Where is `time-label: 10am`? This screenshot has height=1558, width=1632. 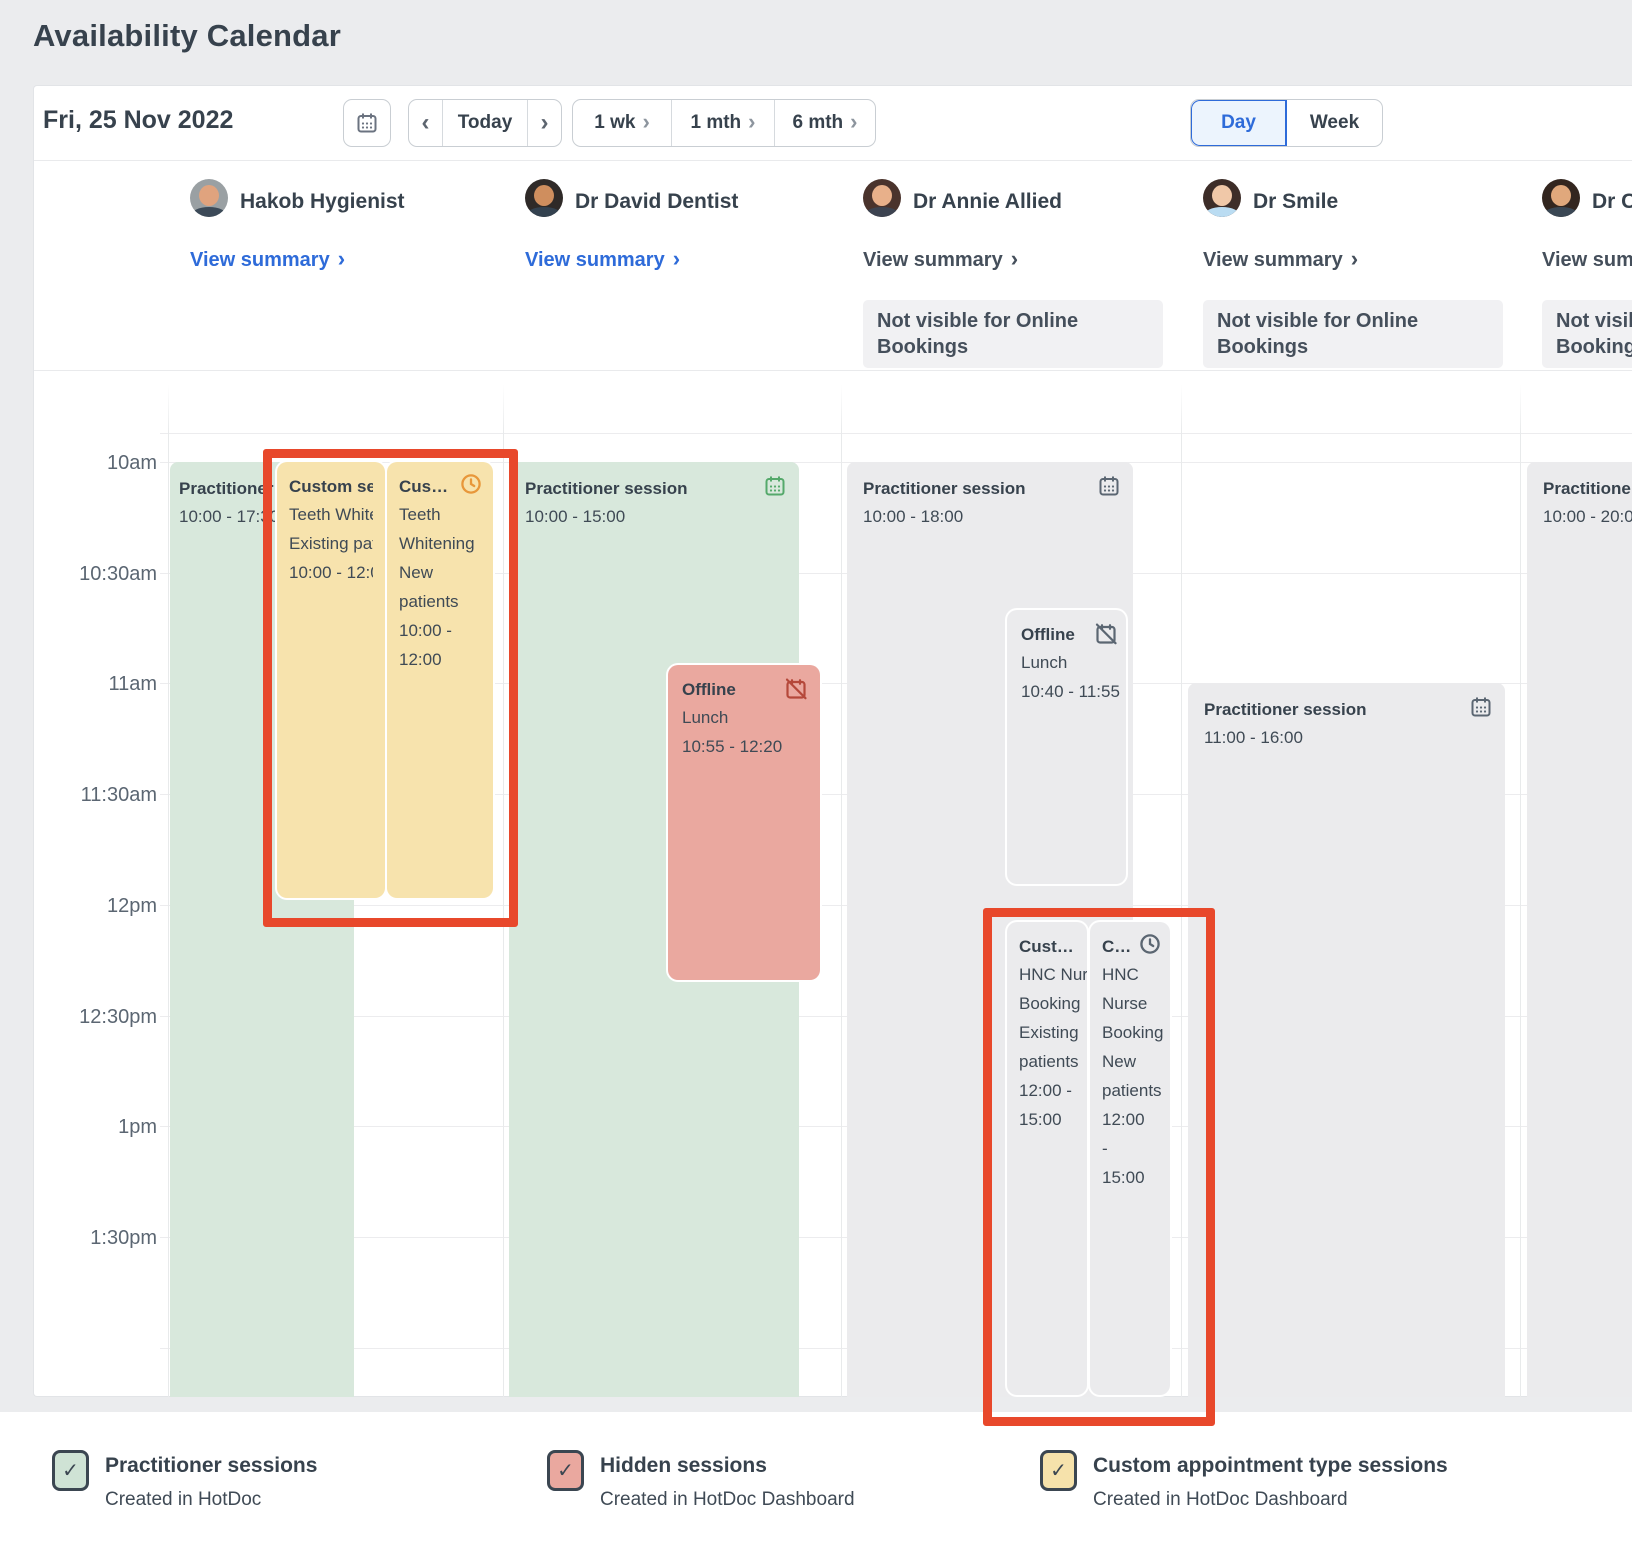 time-label: 10am is located at coordinates (131, 463).